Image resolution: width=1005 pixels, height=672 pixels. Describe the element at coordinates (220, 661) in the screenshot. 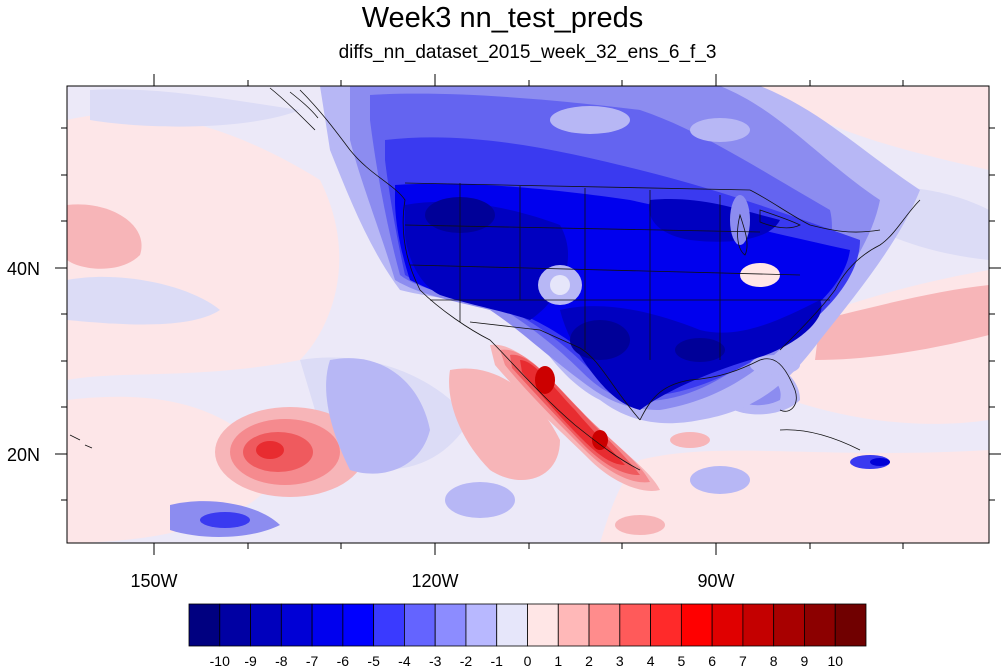

I see `colorbar-label: -10` at that location.